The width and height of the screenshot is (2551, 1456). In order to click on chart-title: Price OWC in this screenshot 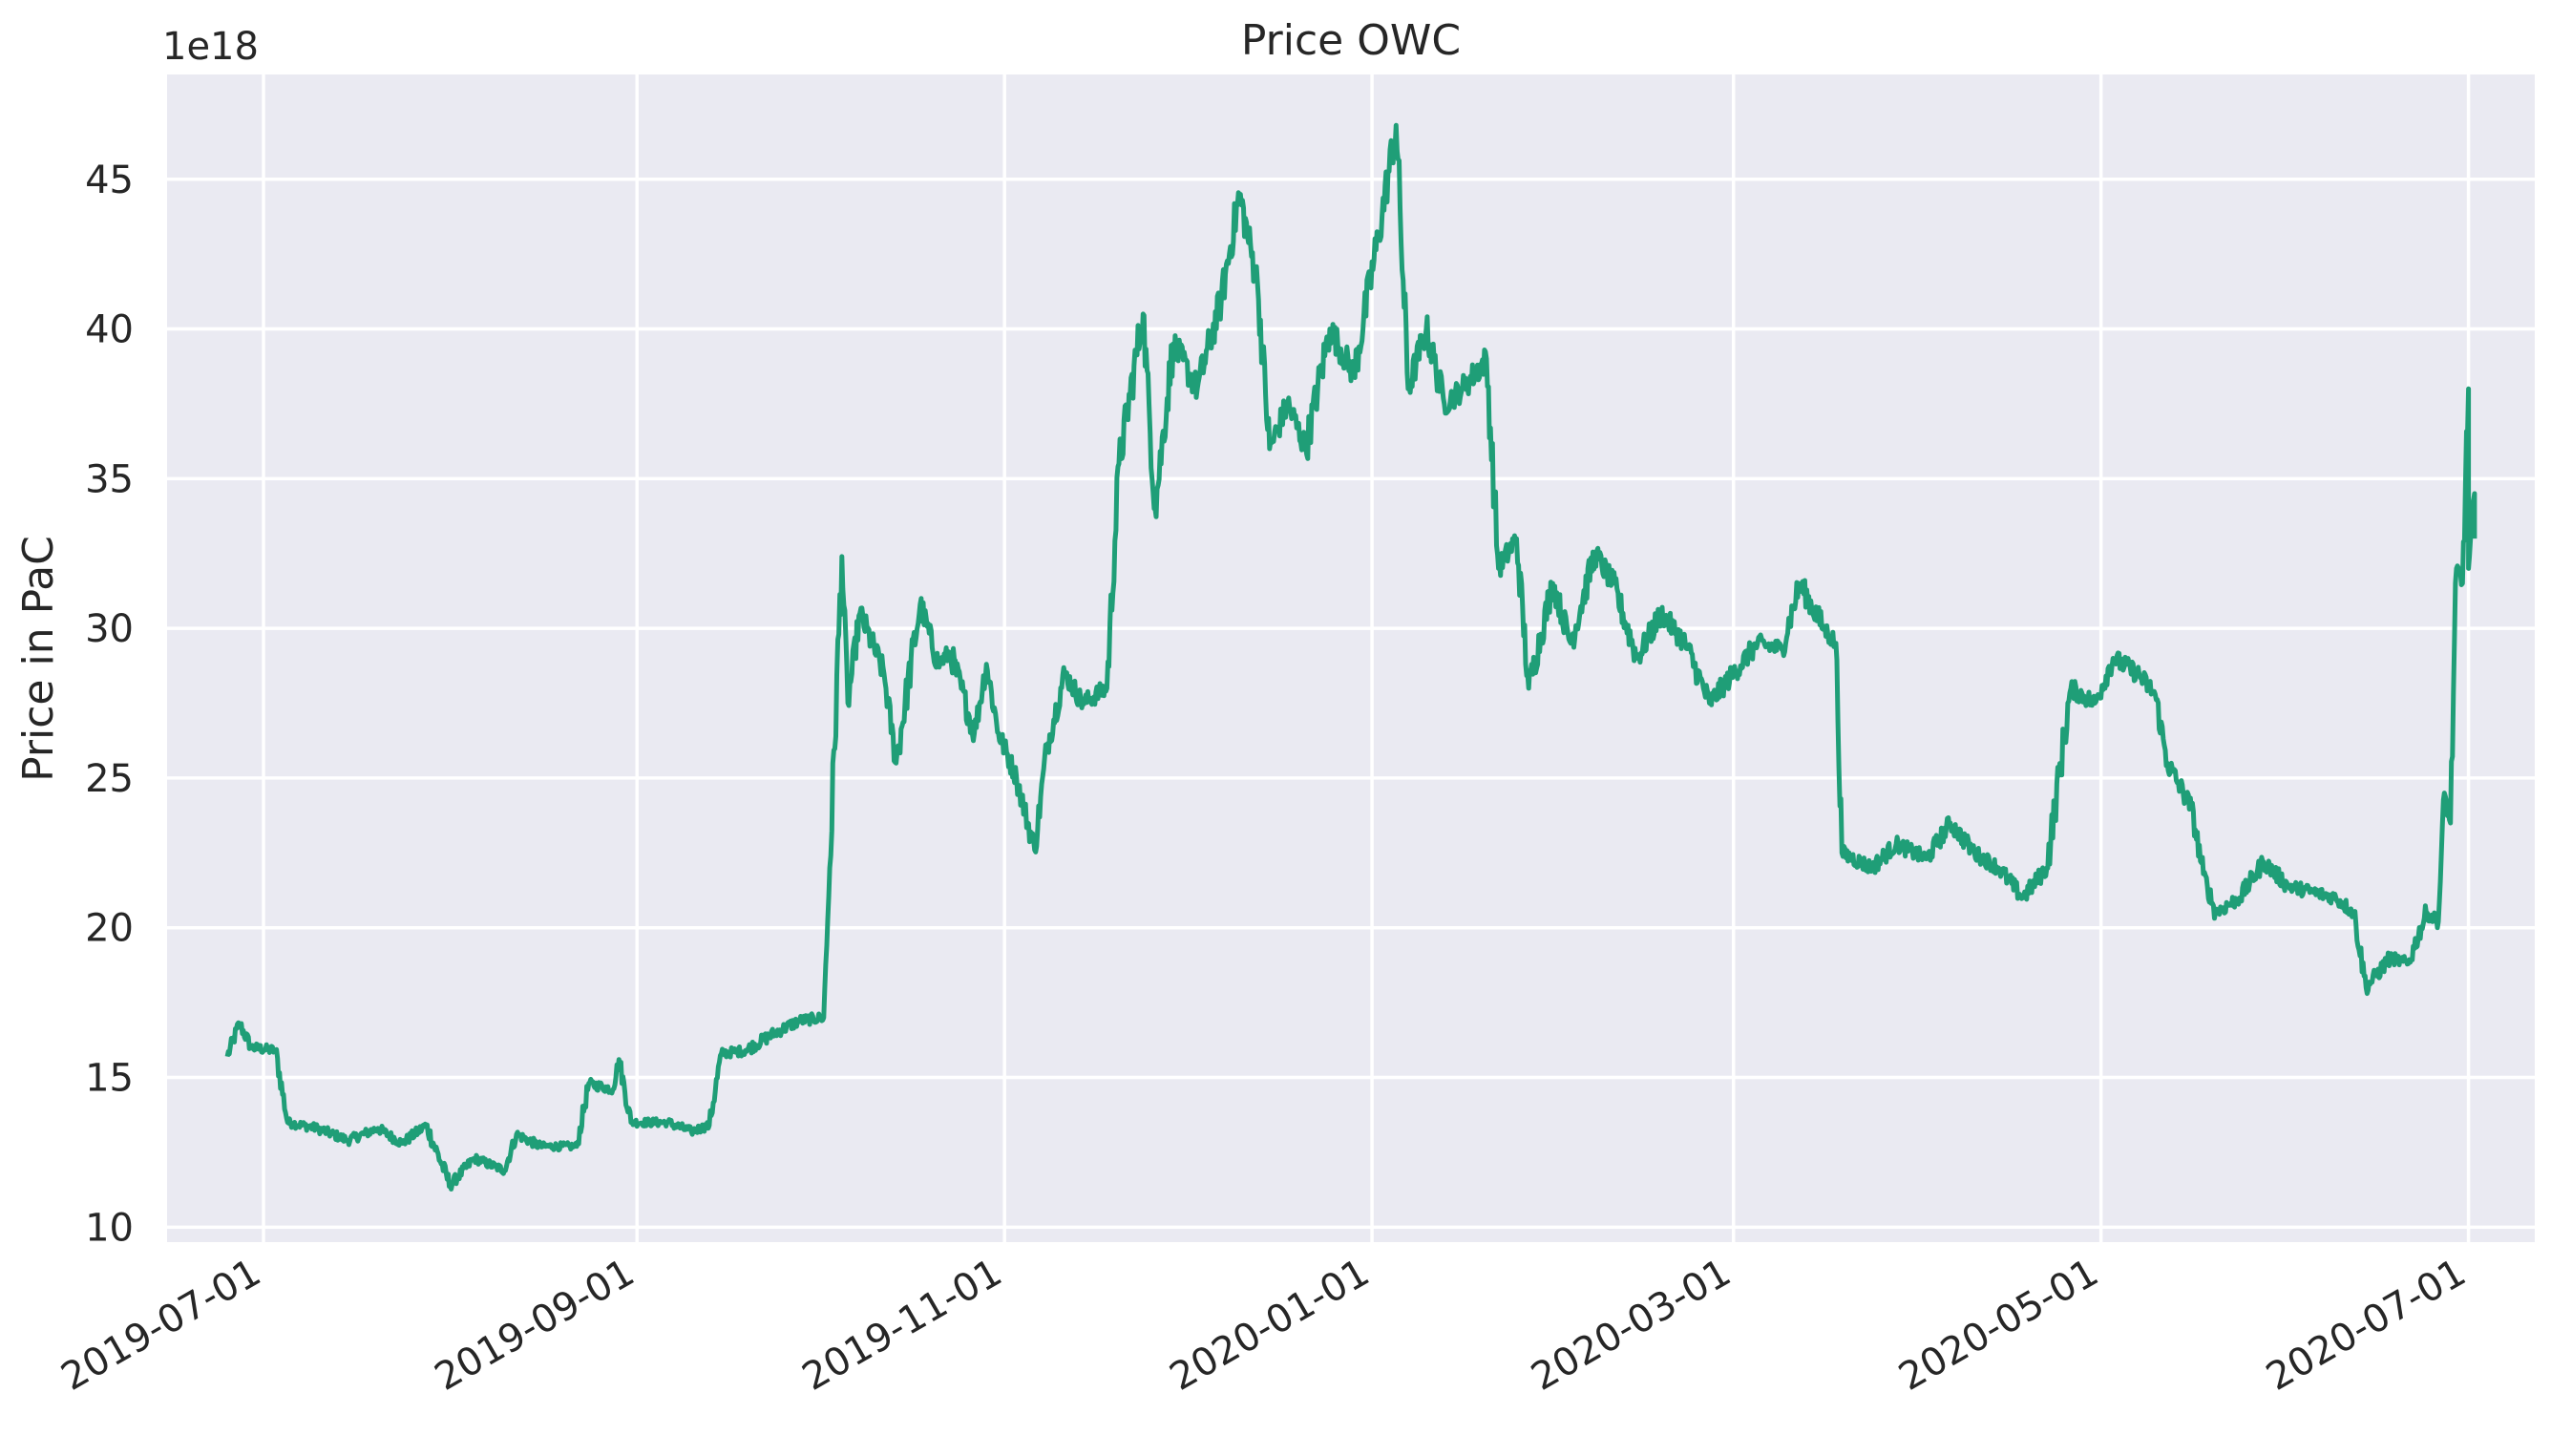, I will do `click(1351, 40)`.